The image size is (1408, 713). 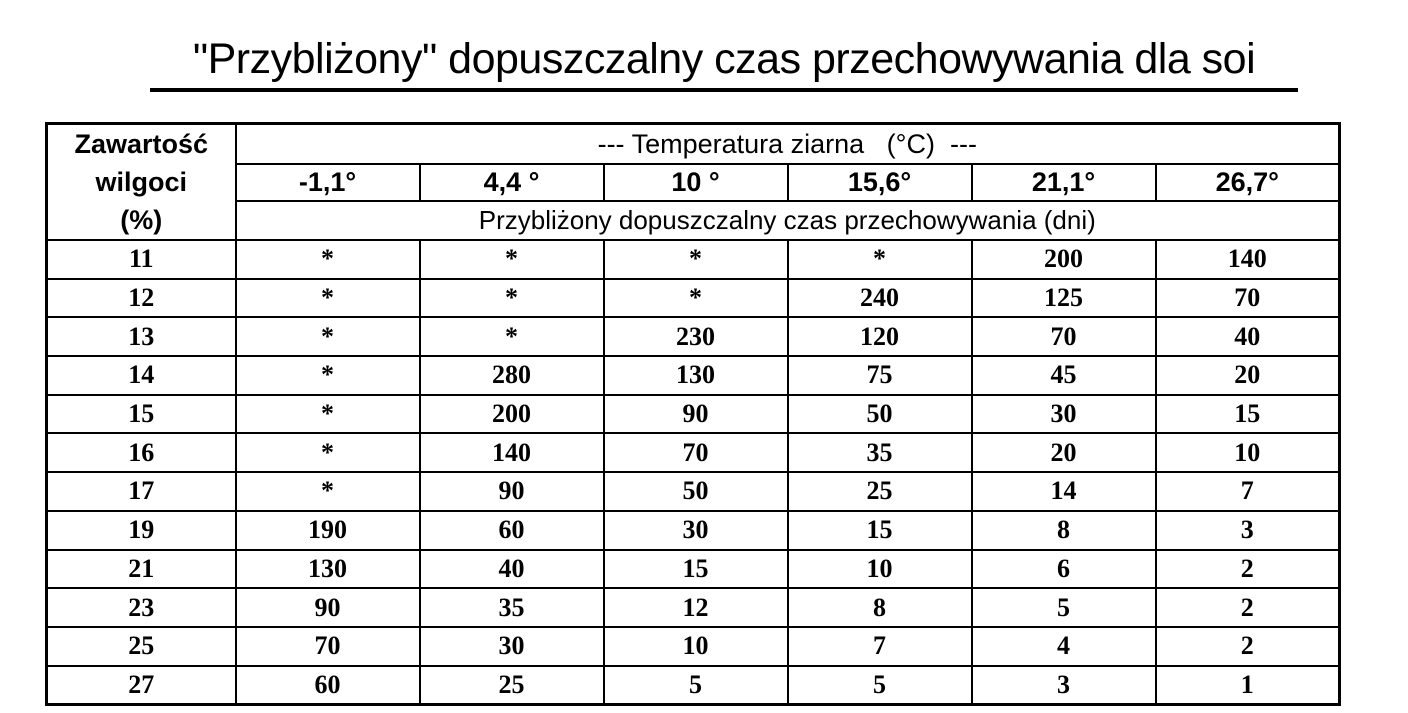 I want to click on moisture-value: 17, so click(x=141, y=491).